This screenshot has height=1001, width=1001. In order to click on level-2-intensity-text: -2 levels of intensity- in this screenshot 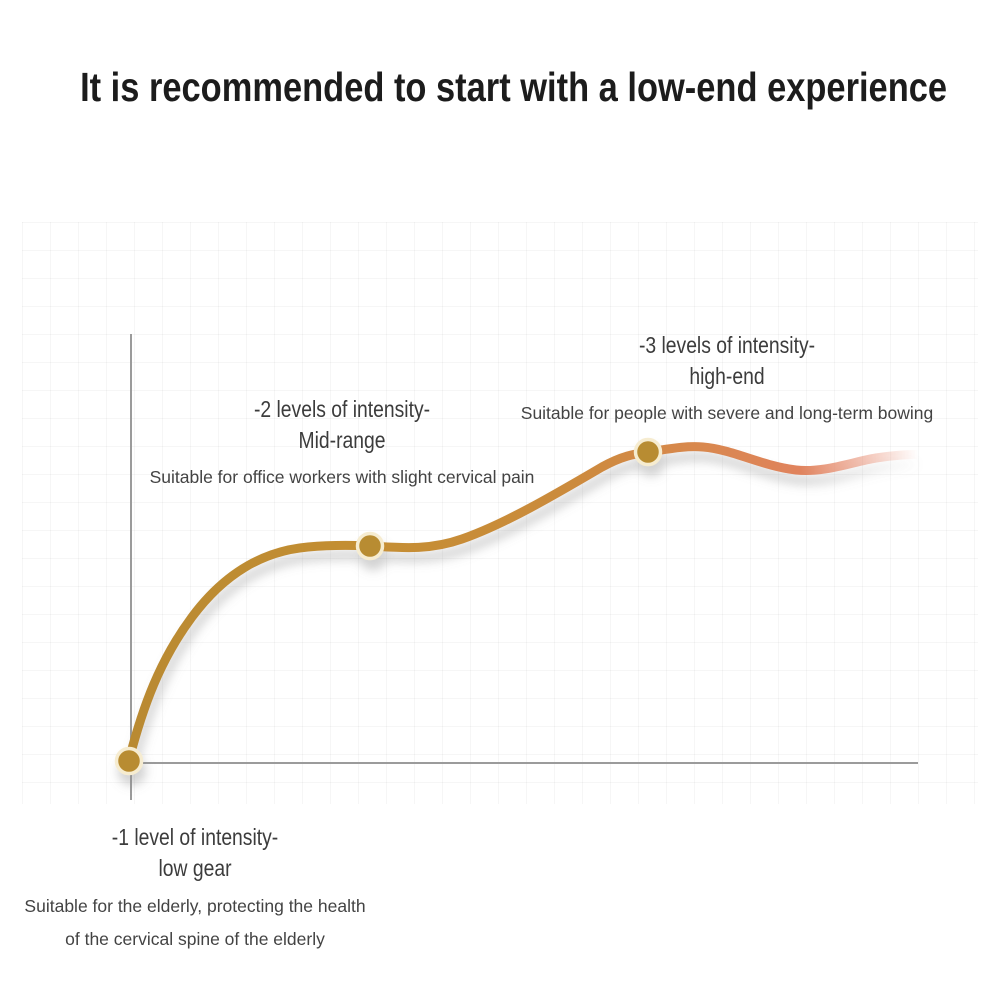, I will do `click(342, 409)`.